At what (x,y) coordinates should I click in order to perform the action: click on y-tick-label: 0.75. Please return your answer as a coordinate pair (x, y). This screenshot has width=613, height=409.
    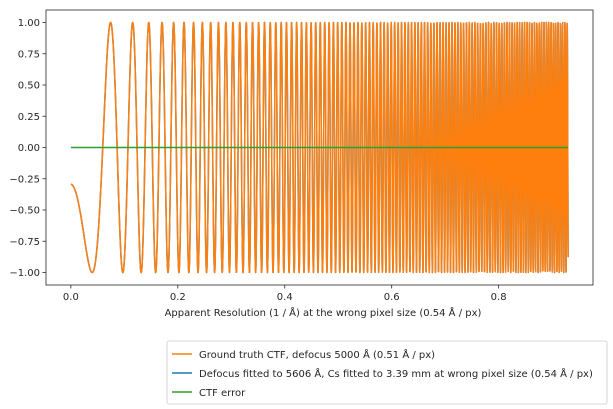
    Looking at the image, I should click on (29, 54).